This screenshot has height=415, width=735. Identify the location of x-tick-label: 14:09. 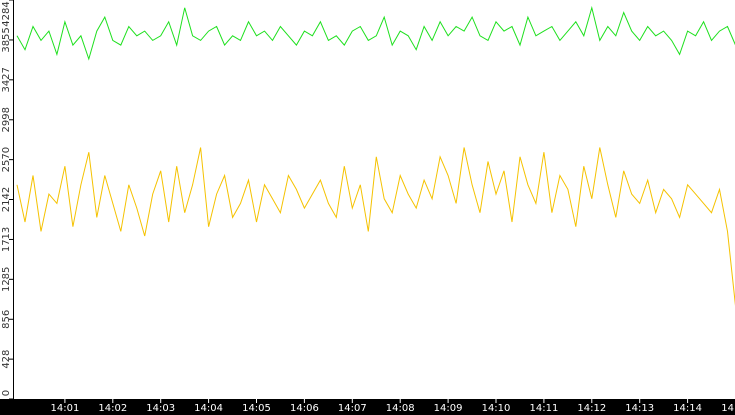
(448, 408).